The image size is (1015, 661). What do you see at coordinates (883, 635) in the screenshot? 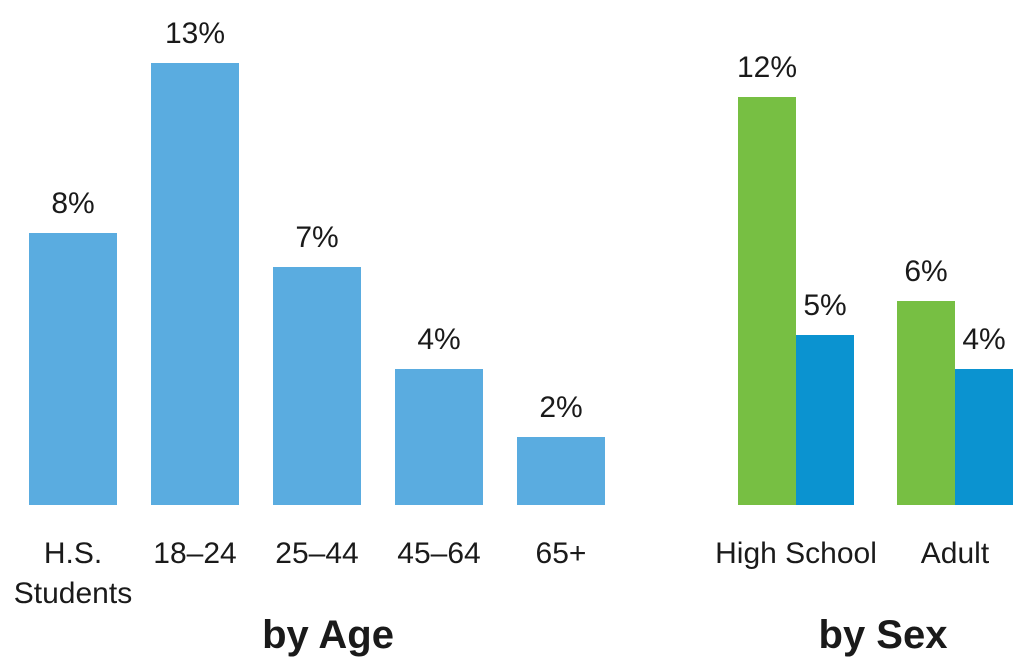
I see `sex-subtitle: by Sex` at bounding box center [883, 635].